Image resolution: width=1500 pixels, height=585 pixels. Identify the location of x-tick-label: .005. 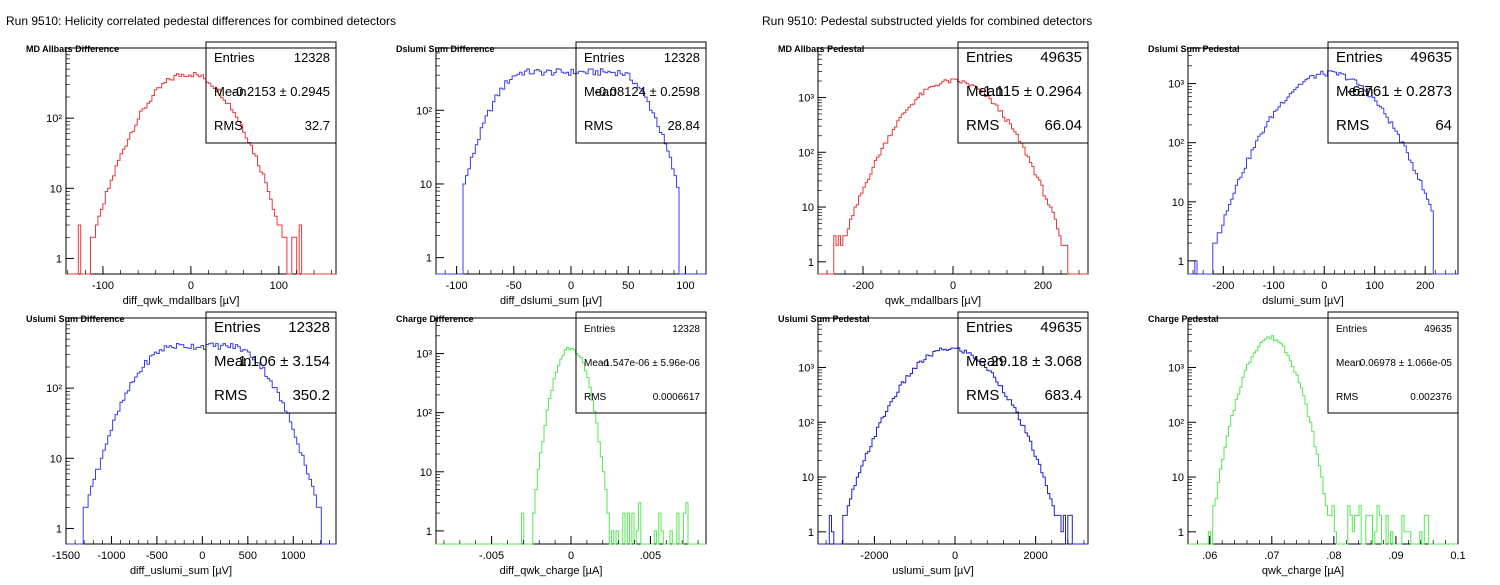
(650, 556).